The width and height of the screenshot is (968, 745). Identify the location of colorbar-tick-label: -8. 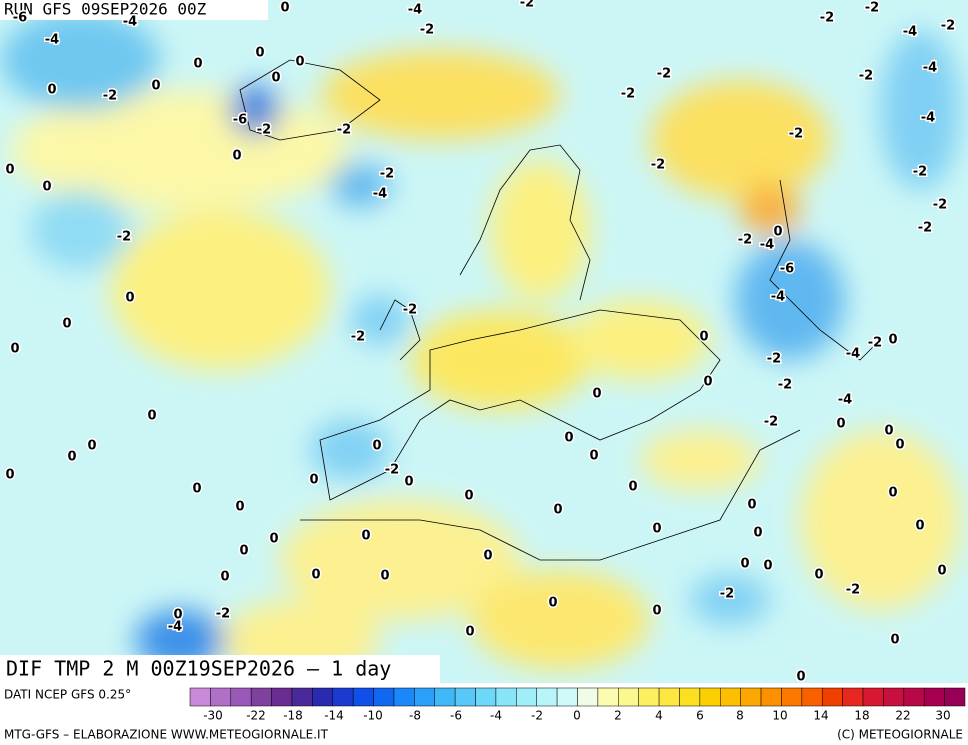
(415, 716).